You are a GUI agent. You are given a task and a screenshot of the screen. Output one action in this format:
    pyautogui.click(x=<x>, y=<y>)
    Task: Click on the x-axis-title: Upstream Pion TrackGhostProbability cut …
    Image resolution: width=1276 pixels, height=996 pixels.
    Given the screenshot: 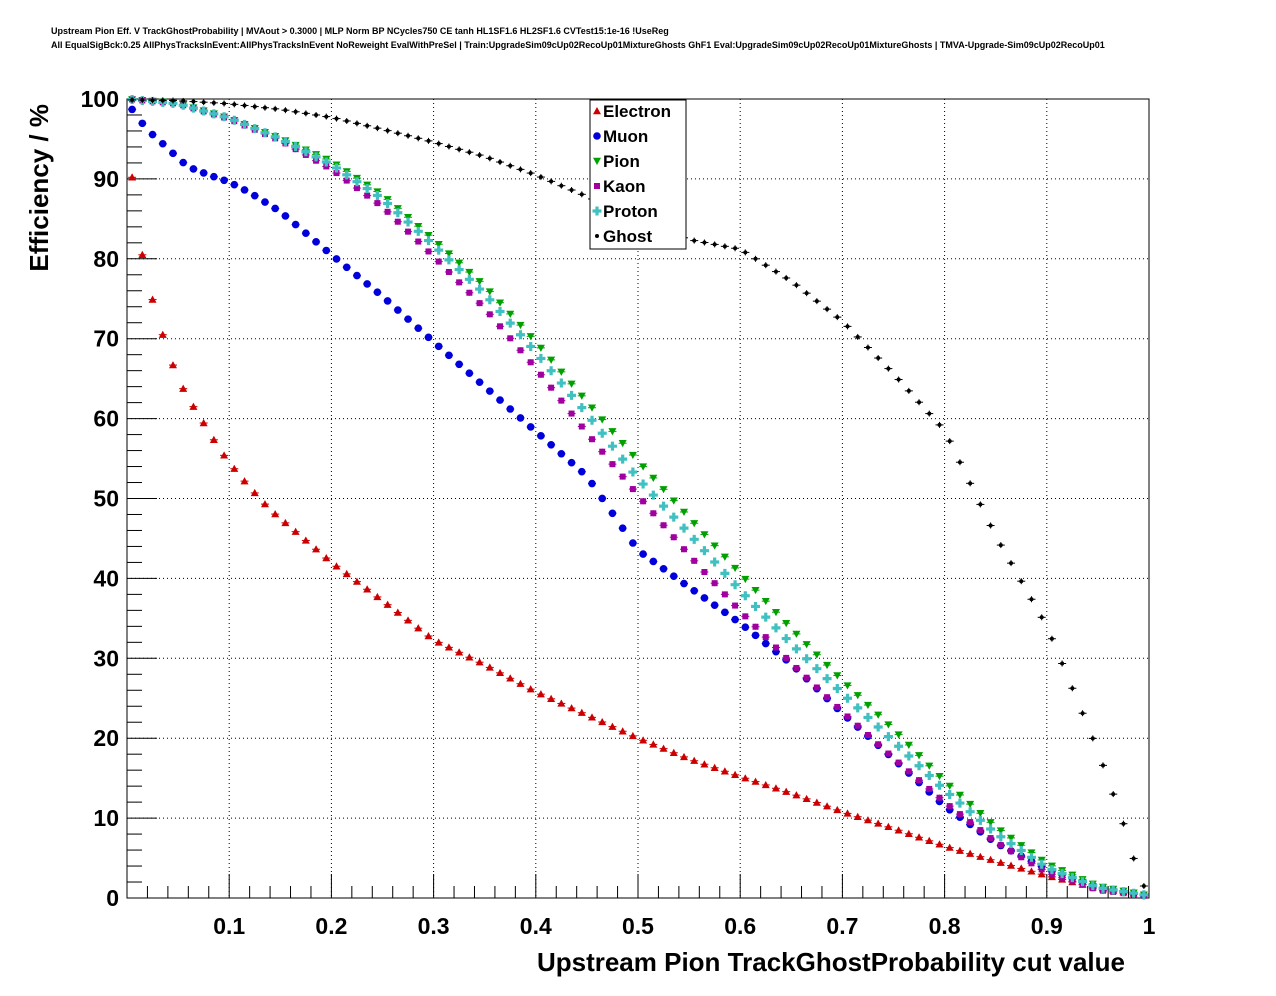 What is the action you would take?
    pyautogui.click(x=831, y=962)
    